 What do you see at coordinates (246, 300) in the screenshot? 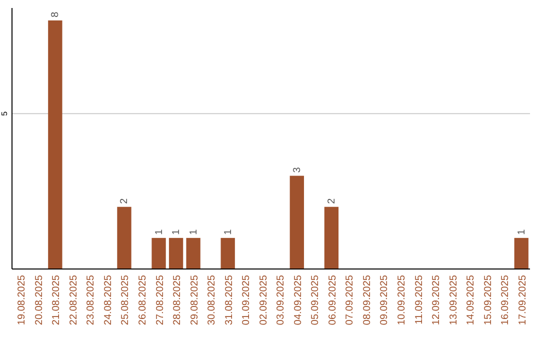
I see `x-tick-label: 01.09.2025` at bounding box center [246, 300].